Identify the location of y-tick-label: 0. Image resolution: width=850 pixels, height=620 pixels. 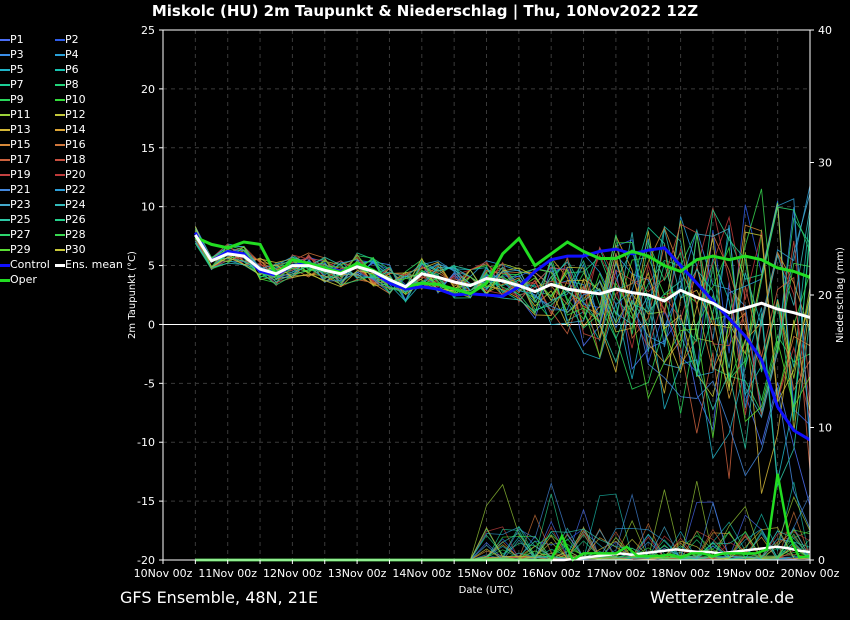
(151, 324).